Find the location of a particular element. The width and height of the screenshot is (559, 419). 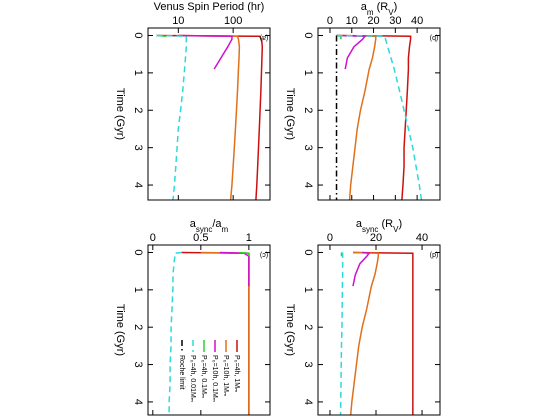

panel: async (RV) 0 20 40 0 1 2 3 4 Time (Gyr) (d) is located at coordinates (362, 317).